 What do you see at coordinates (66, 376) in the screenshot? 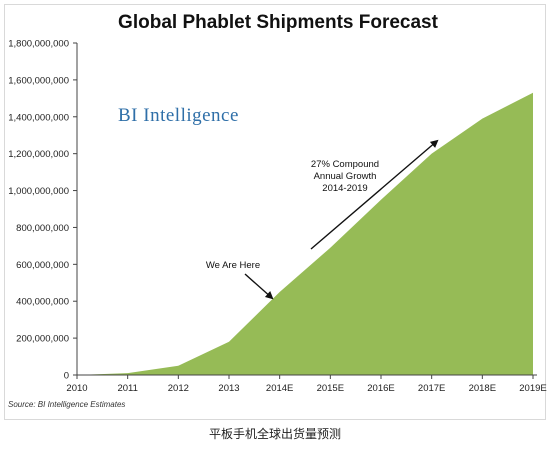
I see `y-tick-label: 0` at bounding box center [66, 376].